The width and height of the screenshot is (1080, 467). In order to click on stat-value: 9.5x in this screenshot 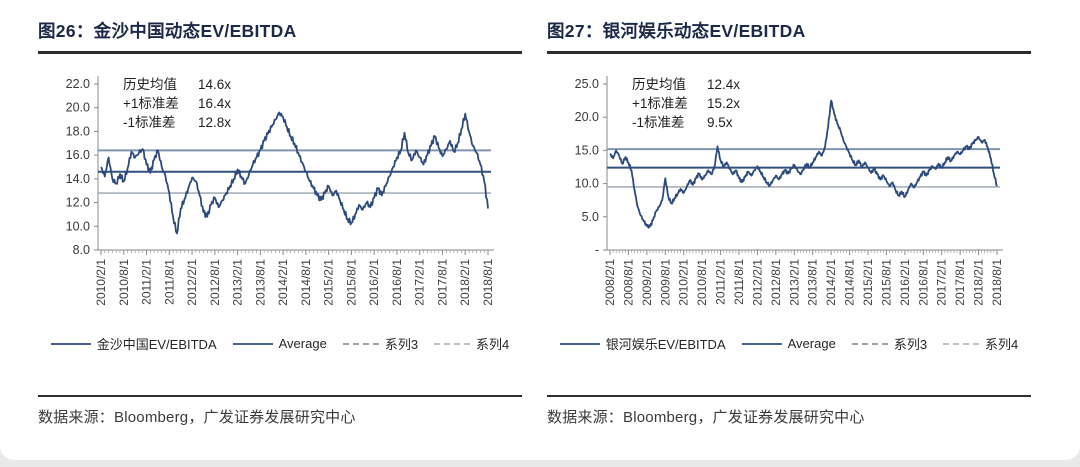, I will do `click(720, 122)`.